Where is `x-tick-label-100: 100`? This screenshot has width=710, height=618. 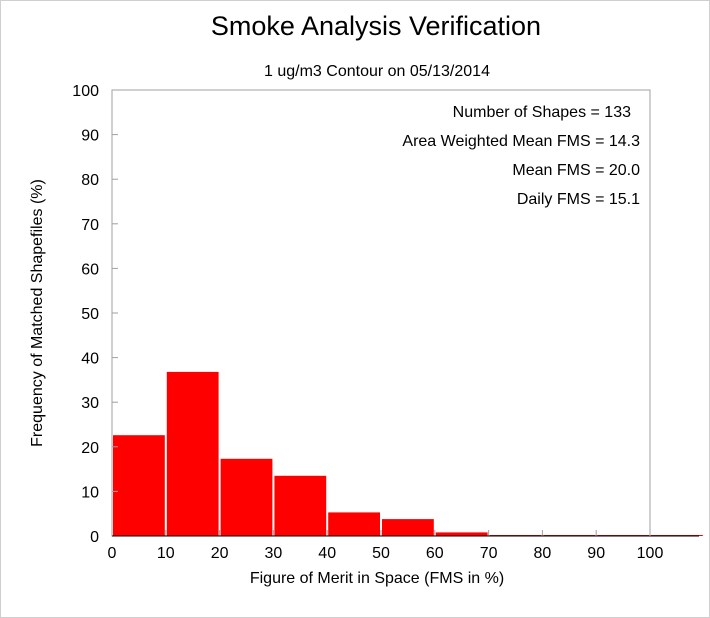 x-tick-label-100: 100 is located at coordinates (650, 553).